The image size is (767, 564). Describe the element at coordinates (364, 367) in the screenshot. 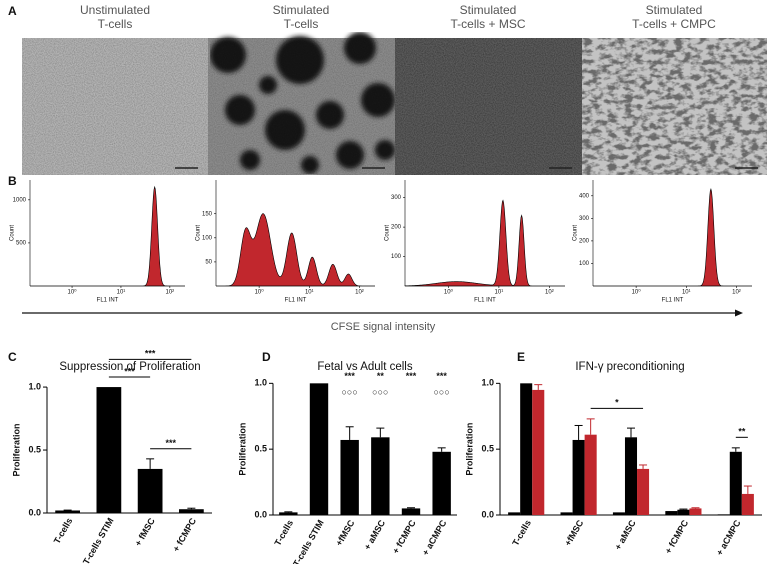

I see `chart-title: Fetal vs Adult cells` at that location.